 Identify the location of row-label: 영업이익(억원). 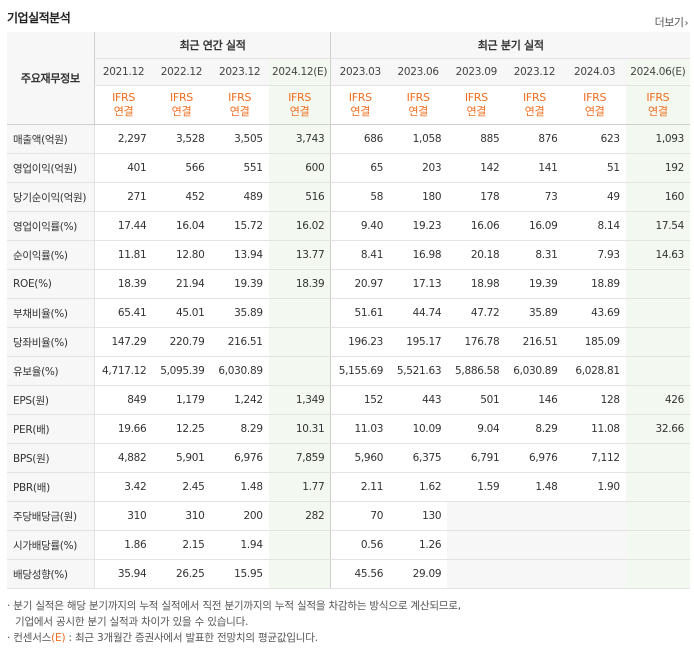
(51, 168).